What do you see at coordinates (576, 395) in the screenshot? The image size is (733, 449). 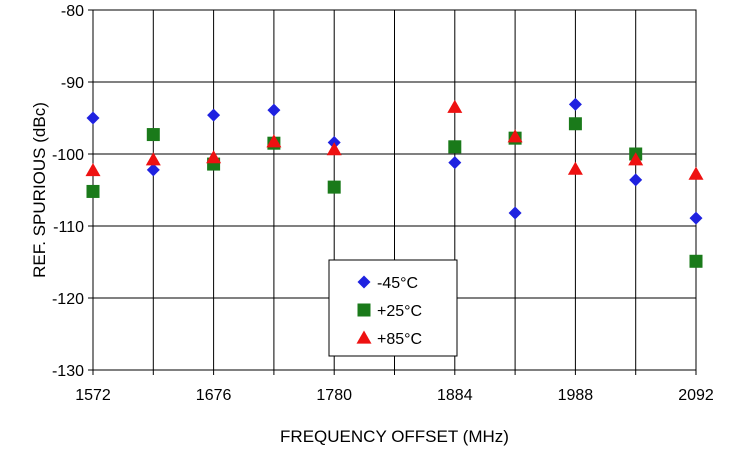 I see `x-tick-label: 1988` at bounding box center [576, 395].